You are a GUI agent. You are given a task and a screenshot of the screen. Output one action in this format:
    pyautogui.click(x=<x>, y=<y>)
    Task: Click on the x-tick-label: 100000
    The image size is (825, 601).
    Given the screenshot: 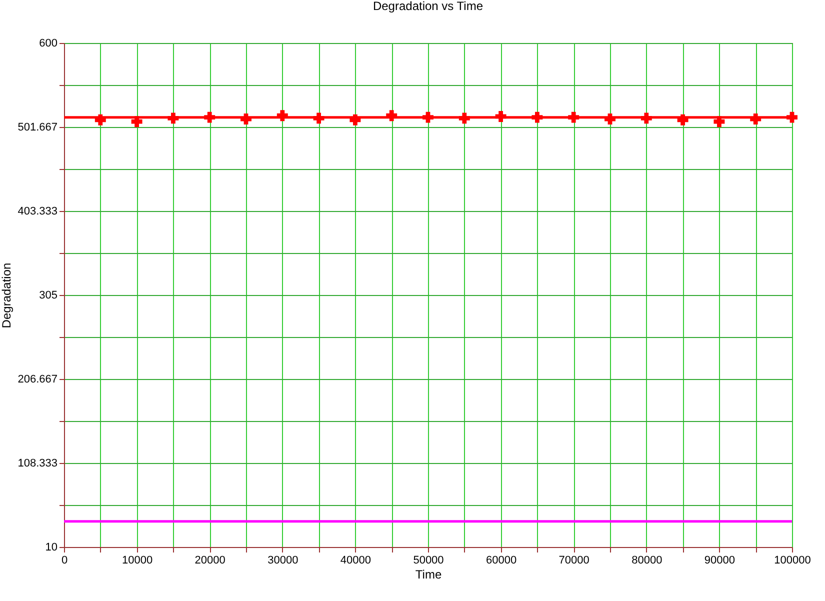 What is the action you would take?
    pyautogui.click(x=792, y=560)
    